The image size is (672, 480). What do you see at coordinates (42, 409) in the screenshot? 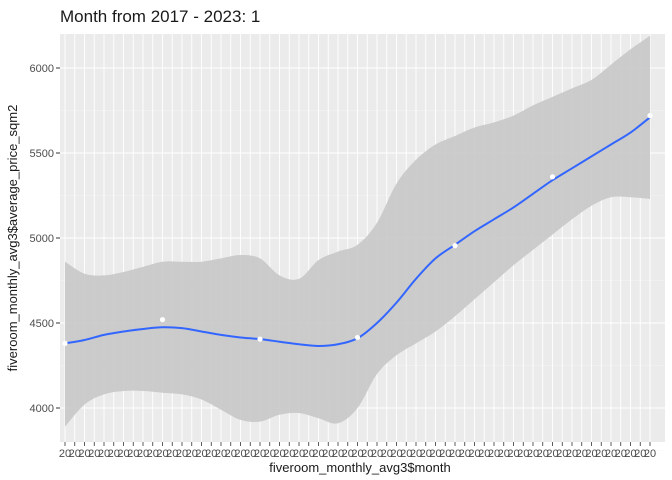
I see `y-tick-label: 4000` at bounding box center [42, 409].